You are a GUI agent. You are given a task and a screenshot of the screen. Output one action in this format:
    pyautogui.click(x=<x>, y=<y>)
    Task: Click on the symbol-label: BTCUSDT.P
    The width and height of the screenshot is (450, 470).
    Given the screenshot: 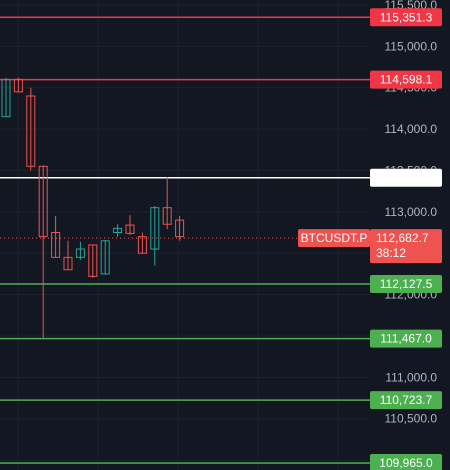 What is the action you would take?
    pyautogui.click(x=334, y=238)
    